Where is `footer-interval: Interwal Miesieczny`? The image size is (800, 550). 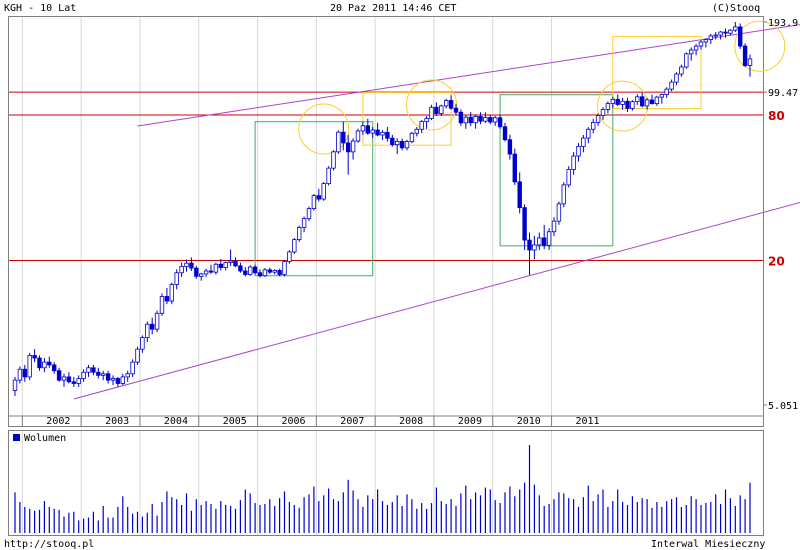 footer-interval: Interwal Miesieczny is located at coordinates (708, 544).